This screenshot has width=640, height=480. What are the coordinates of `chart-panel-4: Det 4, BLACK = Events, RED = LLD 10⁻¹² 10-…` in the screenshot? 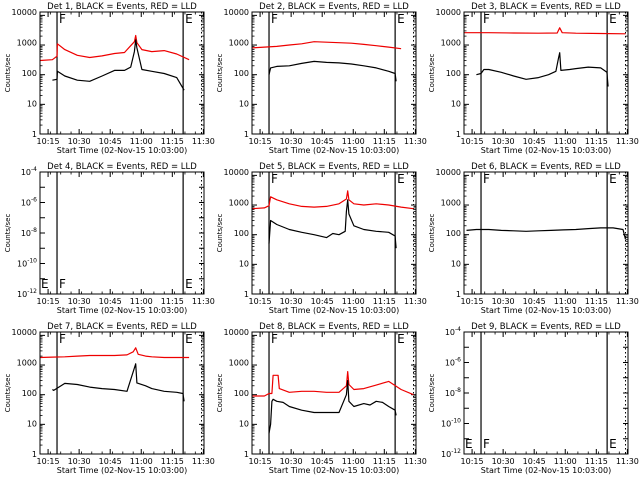 It's located at (109, 238).